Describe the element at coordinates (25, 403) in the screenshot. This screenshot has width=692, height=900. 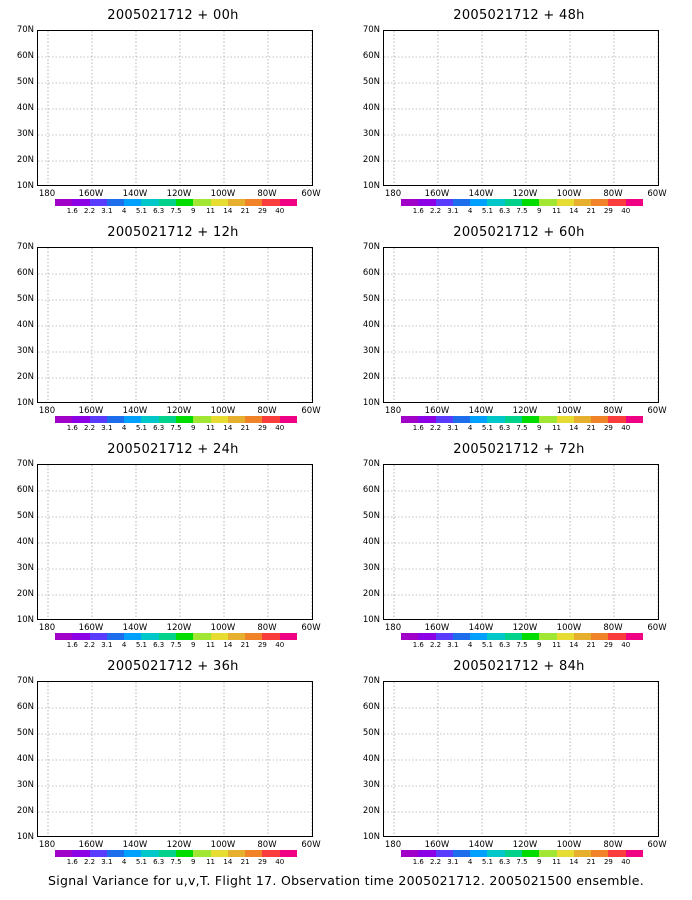
I see `latitude-label: 10N` at that location.